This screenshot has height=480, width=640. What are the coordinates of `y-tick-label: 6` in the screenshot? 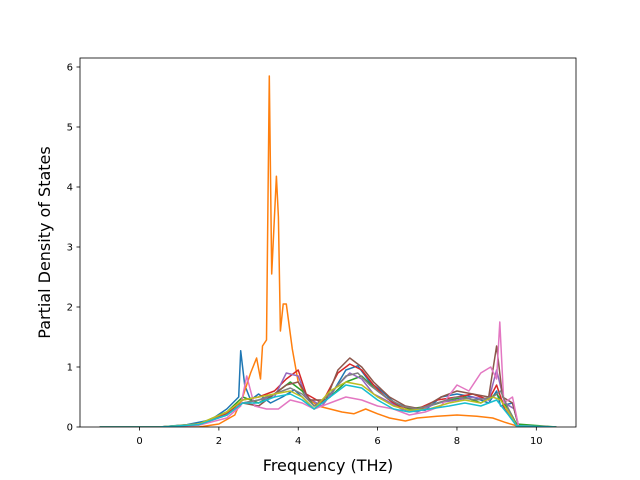 It's located at (70, 68).